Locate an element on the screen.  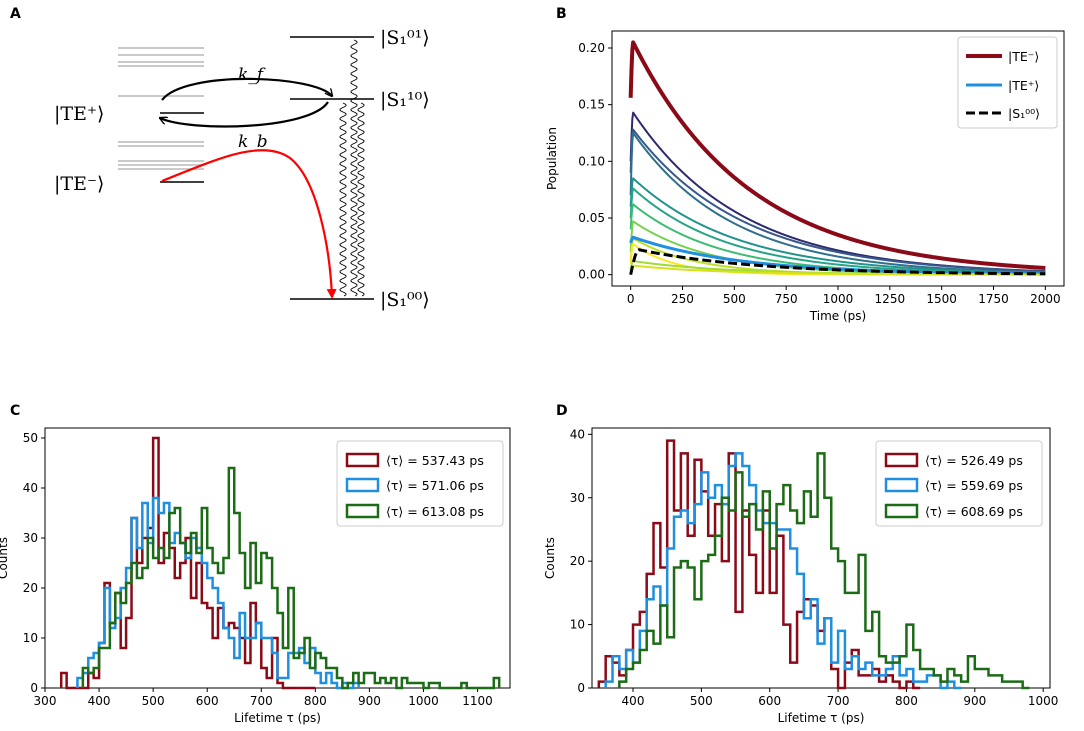
y-tick-label: 0.15 is located at coordinates (591, 105).